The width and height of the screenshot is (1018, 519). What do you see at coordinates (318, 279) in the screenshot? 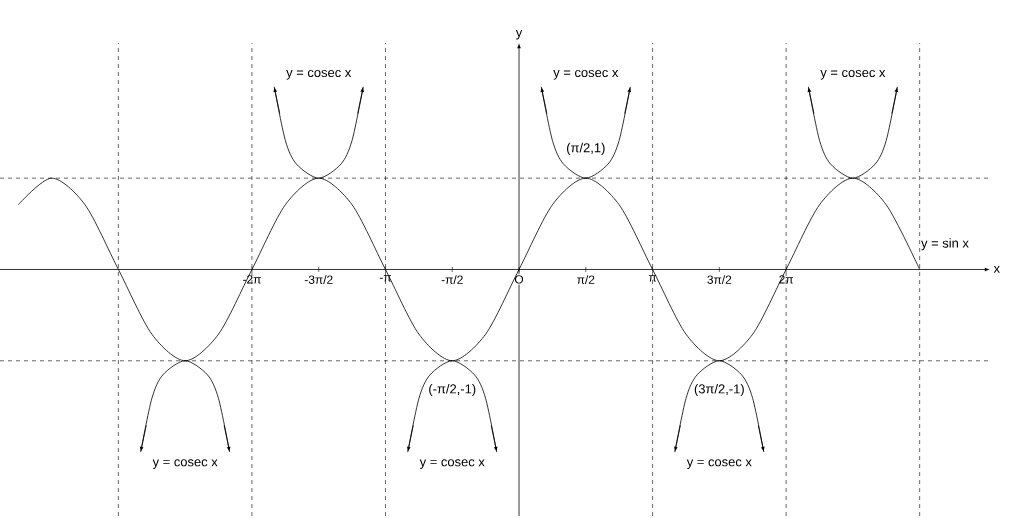
I see `x-tick-label: -3π/2` at bounding box center [318, 279].